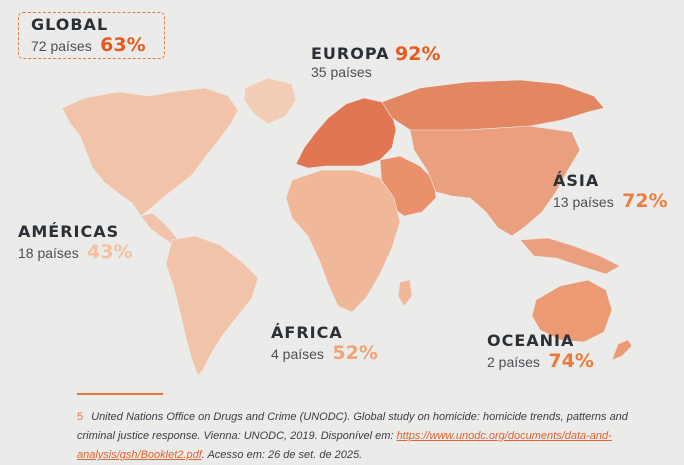 The image size is (684, 465). Describe the element at coordinates (270, 101) in the screenshot. I see `greenland-shape` at that location.